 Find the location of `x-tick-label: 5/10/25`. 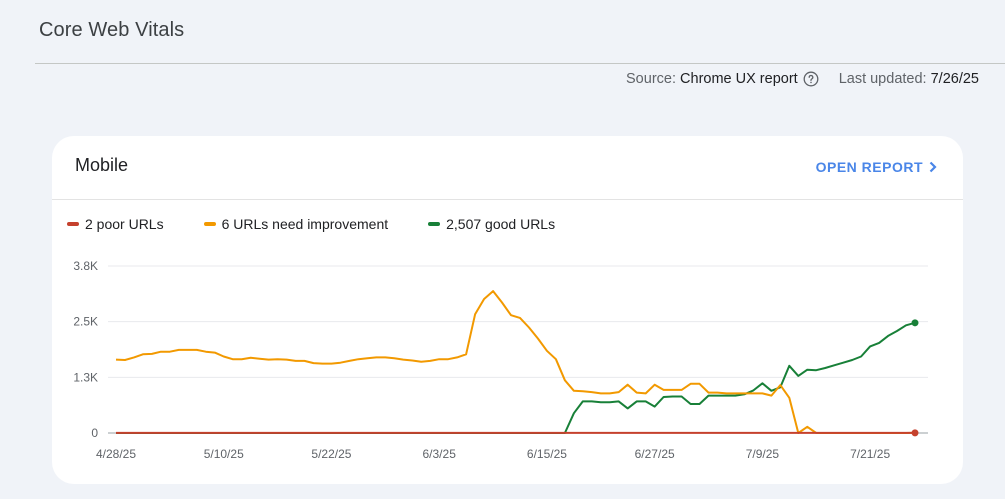

x-tick-label: 5/10/25 is located at coordinates (224, 454).